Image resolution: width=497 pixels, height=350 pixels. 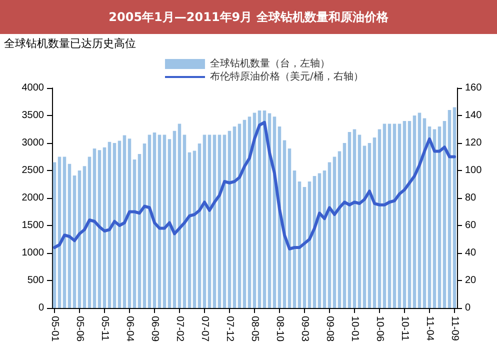 I want to click on x-tick-label: 08-05, so click(x=254, y=329).